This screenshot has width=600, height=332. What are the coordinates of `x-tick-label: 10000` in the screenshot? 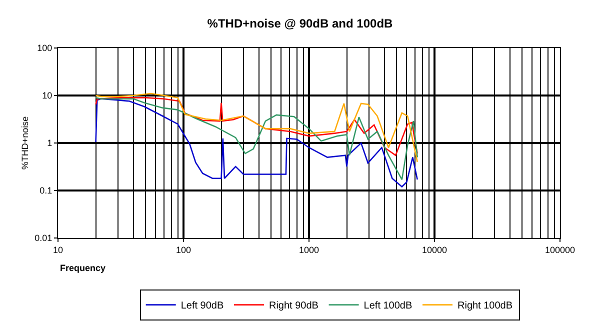 It's located at (435, 249).